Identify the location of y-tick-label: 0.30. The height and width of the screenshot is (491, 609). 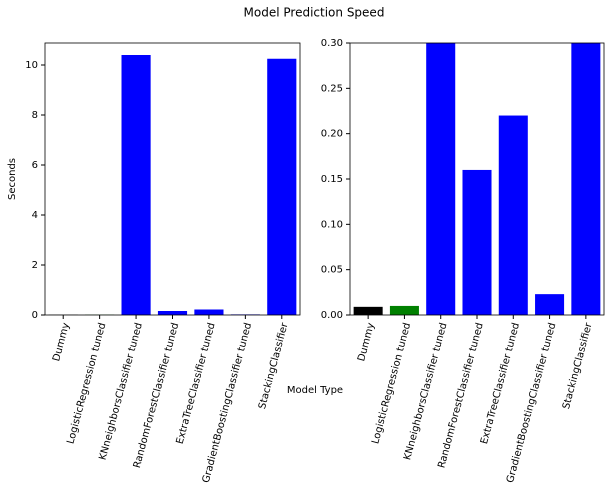
(332, 43).